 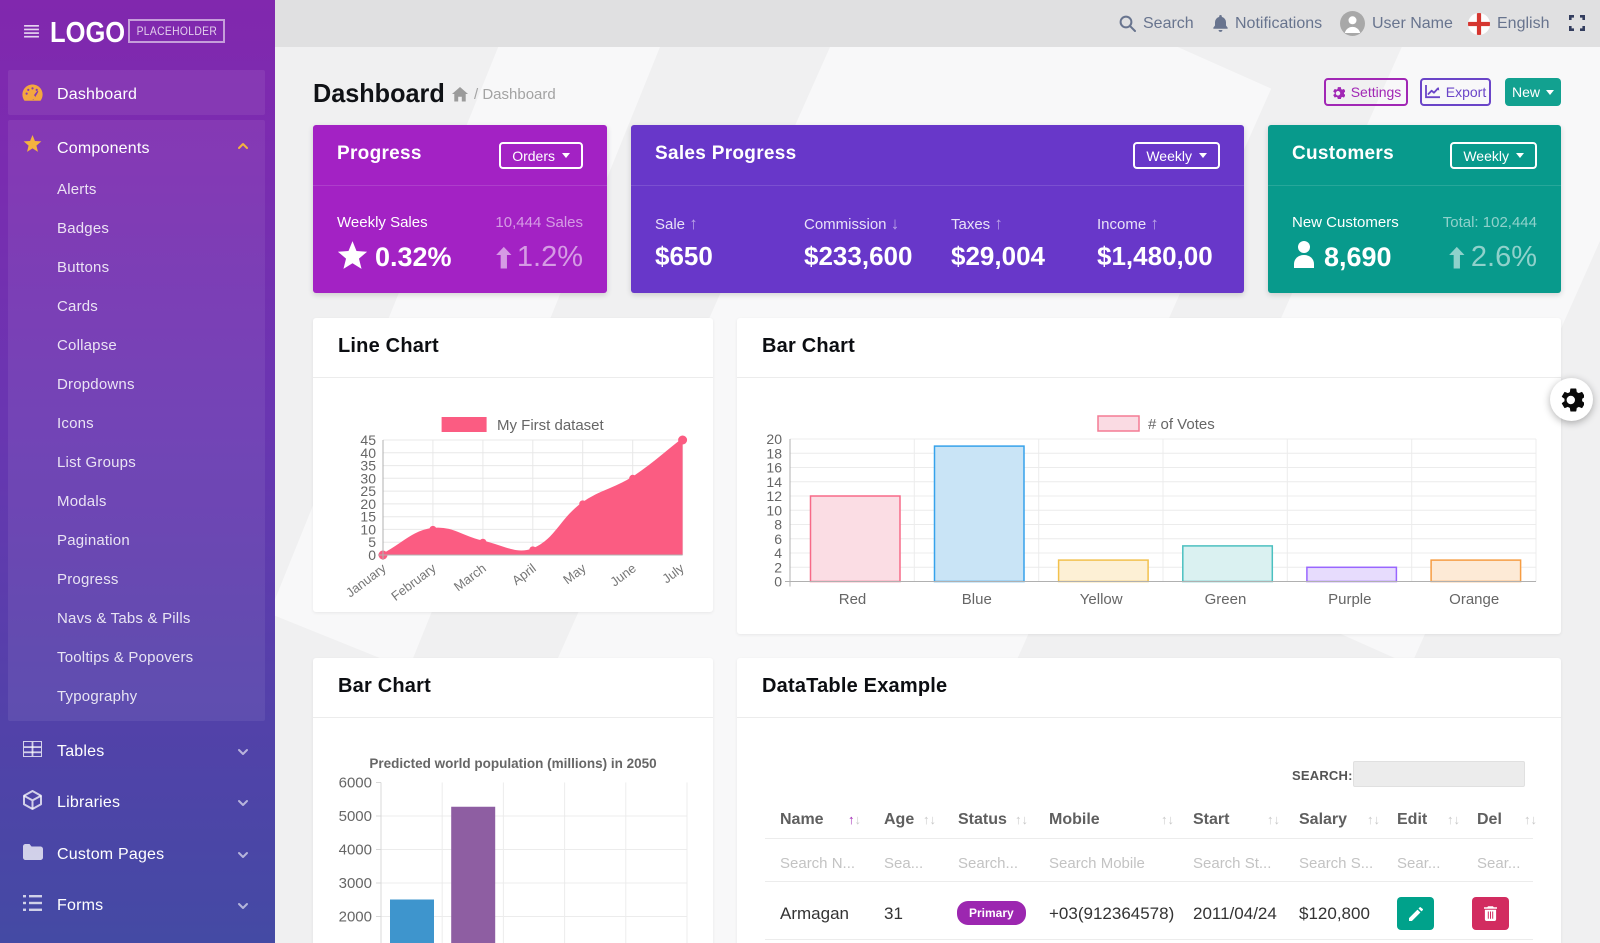 What do you see at coordinates (1474, 599) in the screenshot?
I see `svg-text: Orange` at bounding box center [1474, 599].